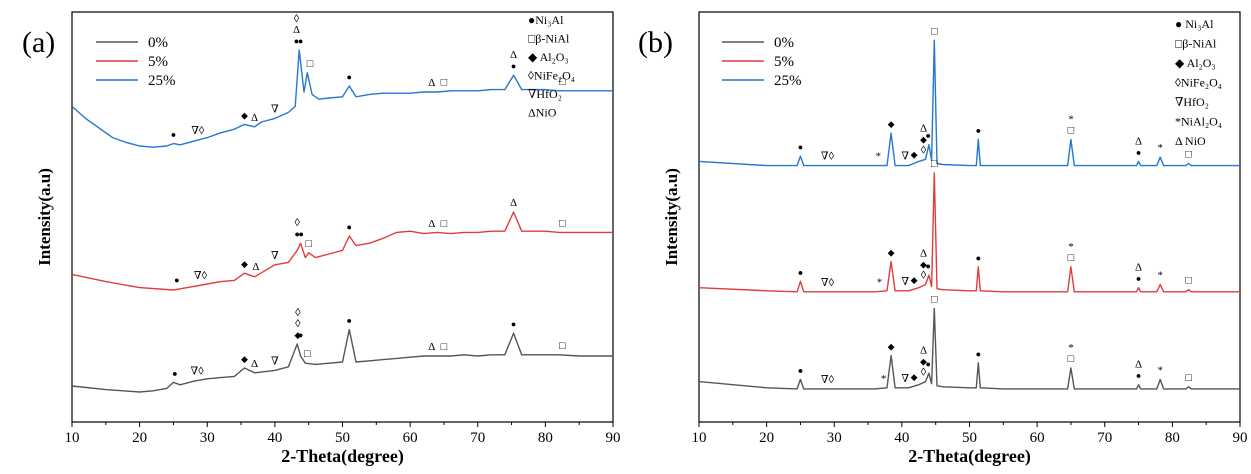 This screenshot has height=474, width=1251. I want to click on legend-label: 5%, so click(784, 62).